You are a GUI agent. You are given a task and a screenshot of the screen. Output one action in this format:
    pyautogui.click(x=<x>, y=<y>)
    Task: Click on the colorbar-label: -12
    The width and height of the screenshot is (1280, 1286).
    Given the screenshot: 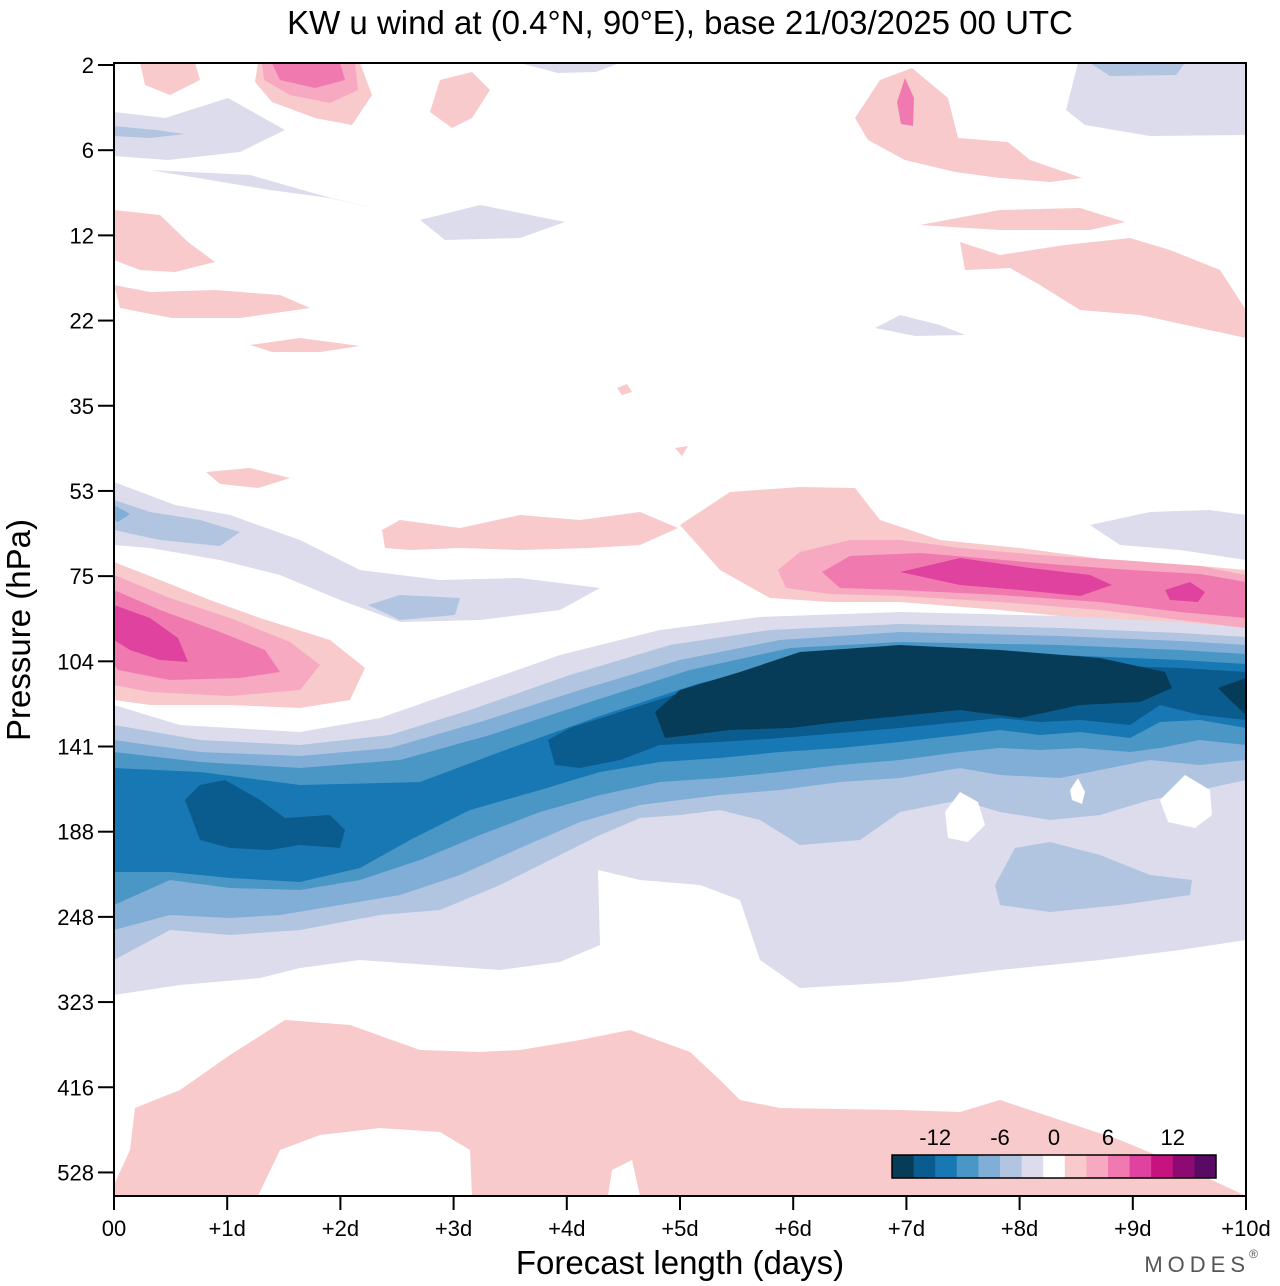 What is the action you would take?
    pyautogui.click(x=935, y=1137)
    